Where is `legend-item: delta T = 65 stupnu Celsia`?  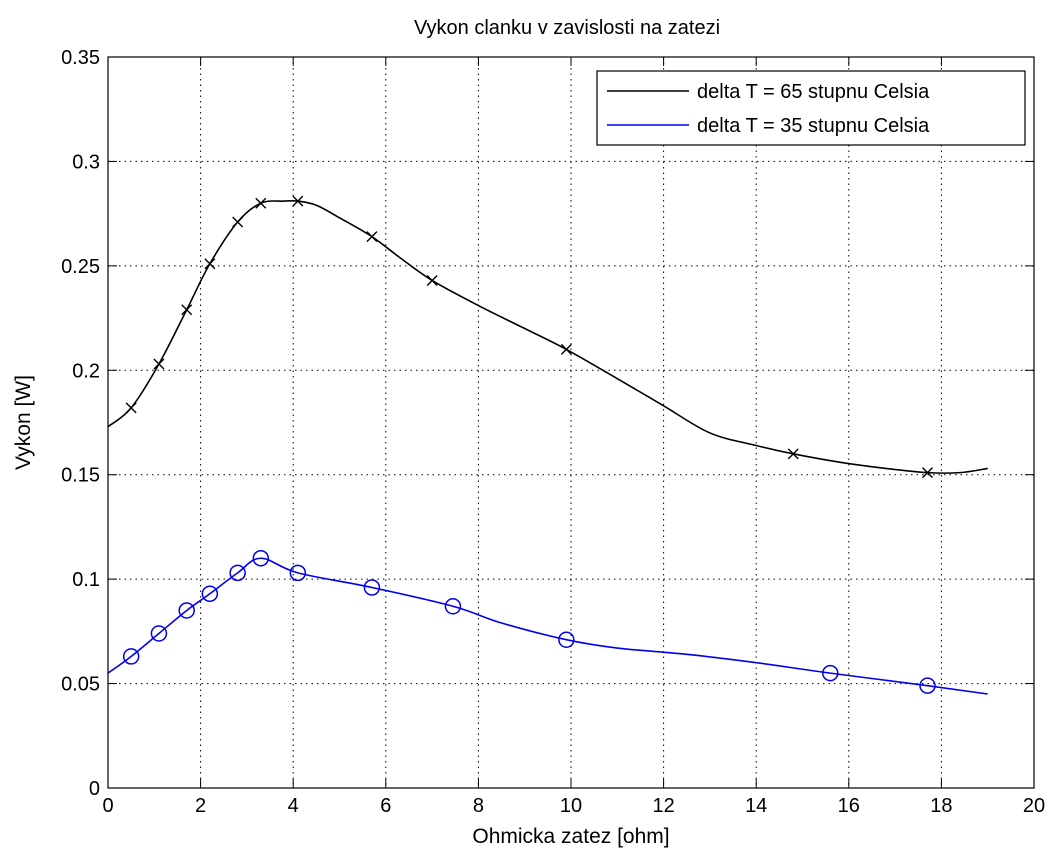
legend-item: delta T = 65 stupnu Celsia is located at coordinates (768, 92).